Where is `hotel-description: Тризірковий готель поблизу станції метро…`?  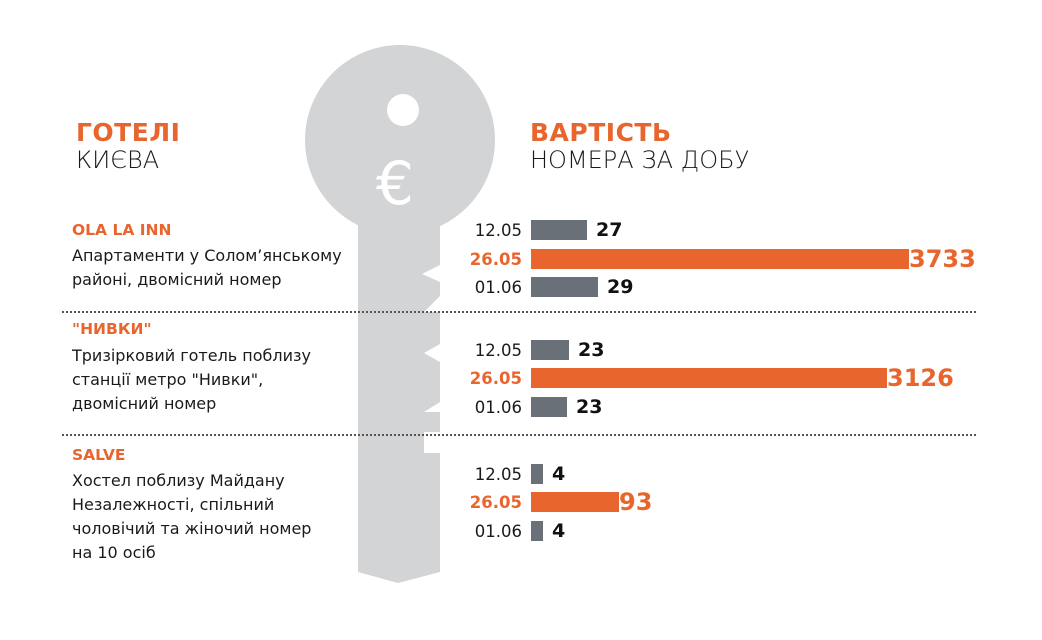
hotel-description: Тризірковий готель поблизу станції метро… is located at coordinates (192, 379).